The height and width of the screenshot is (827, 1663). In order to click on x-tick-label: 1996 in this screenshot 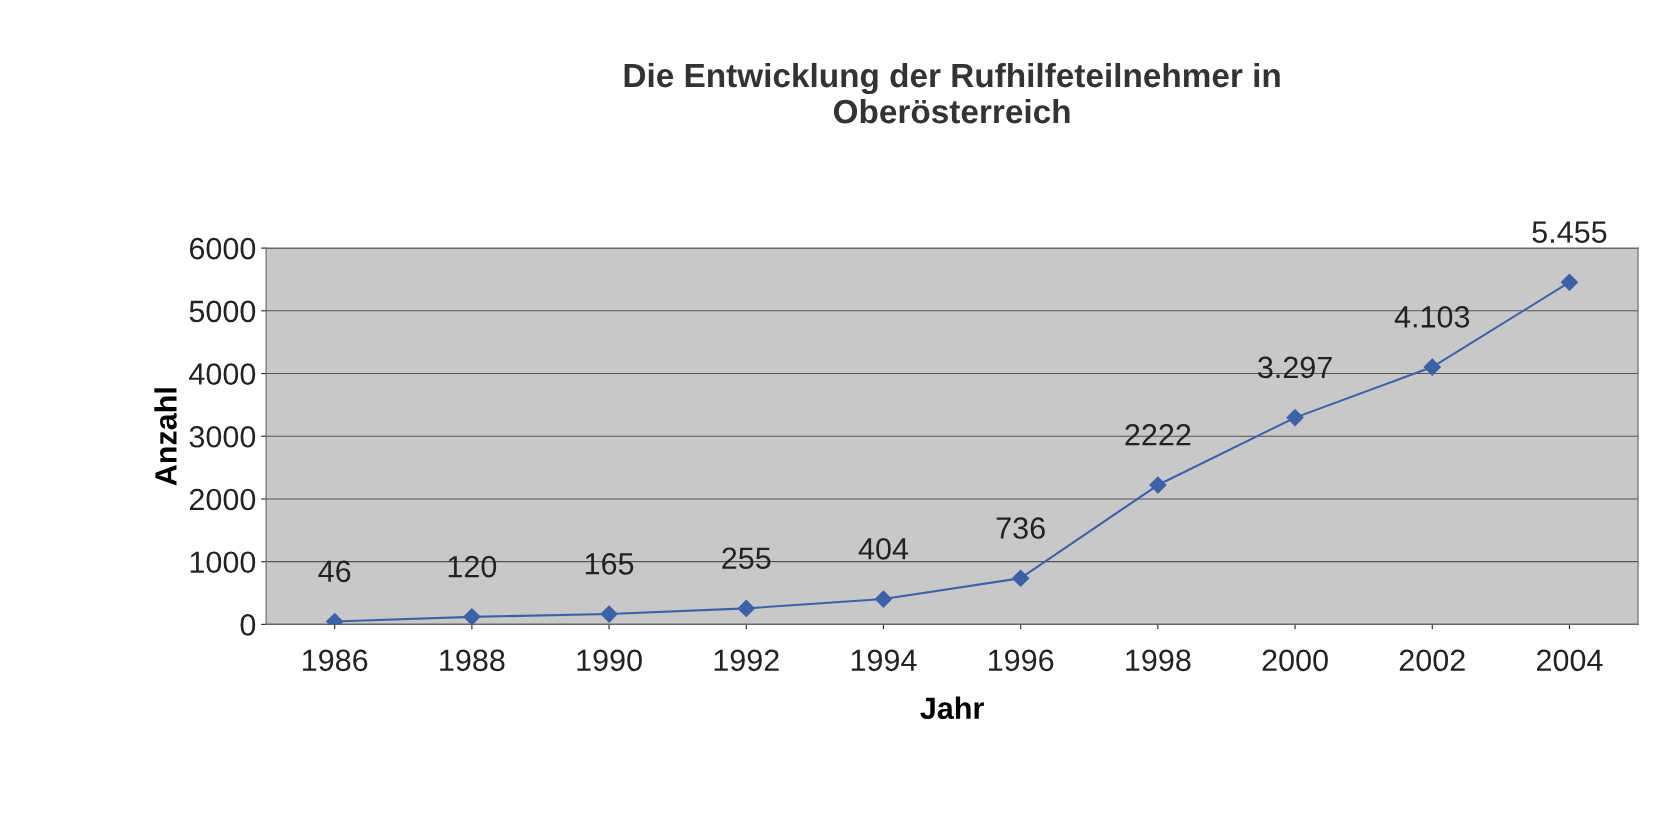, I will do `click(1021, 660)`.